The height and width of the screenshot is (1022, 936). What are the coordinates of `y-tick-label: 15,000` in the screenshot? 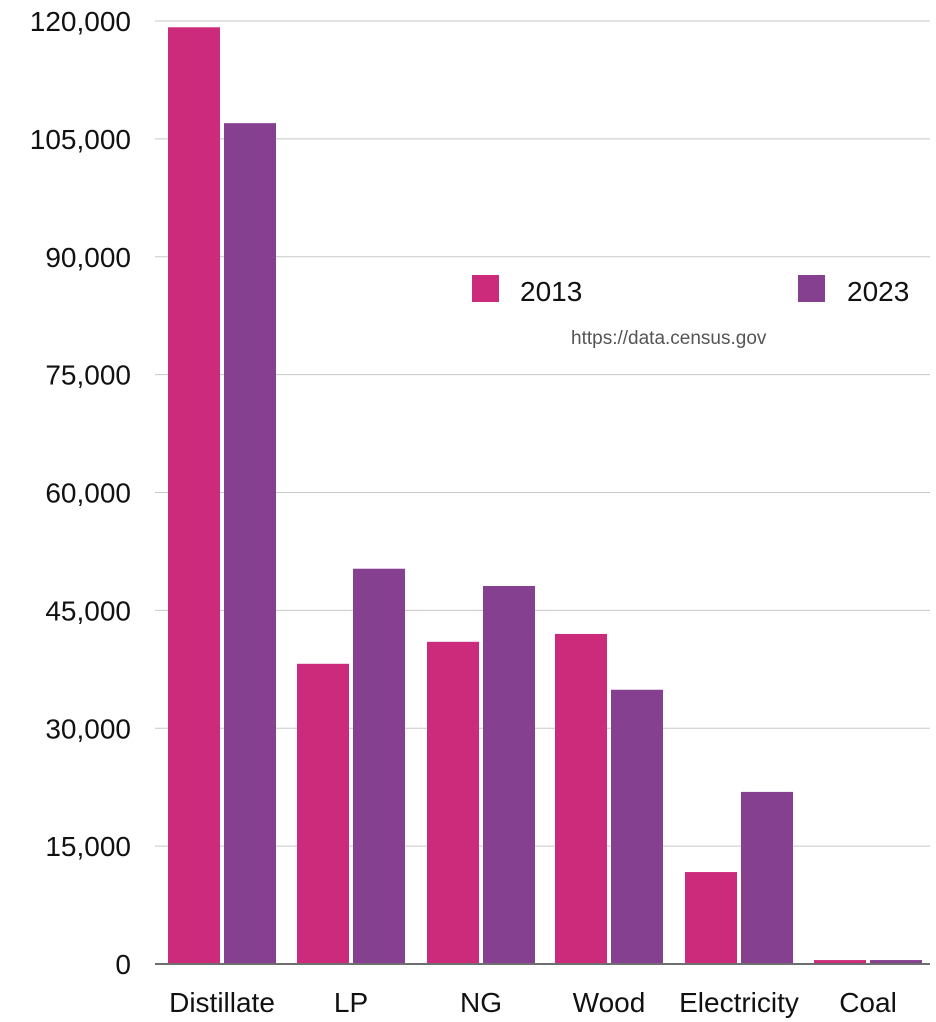 It's located at (88, 846).